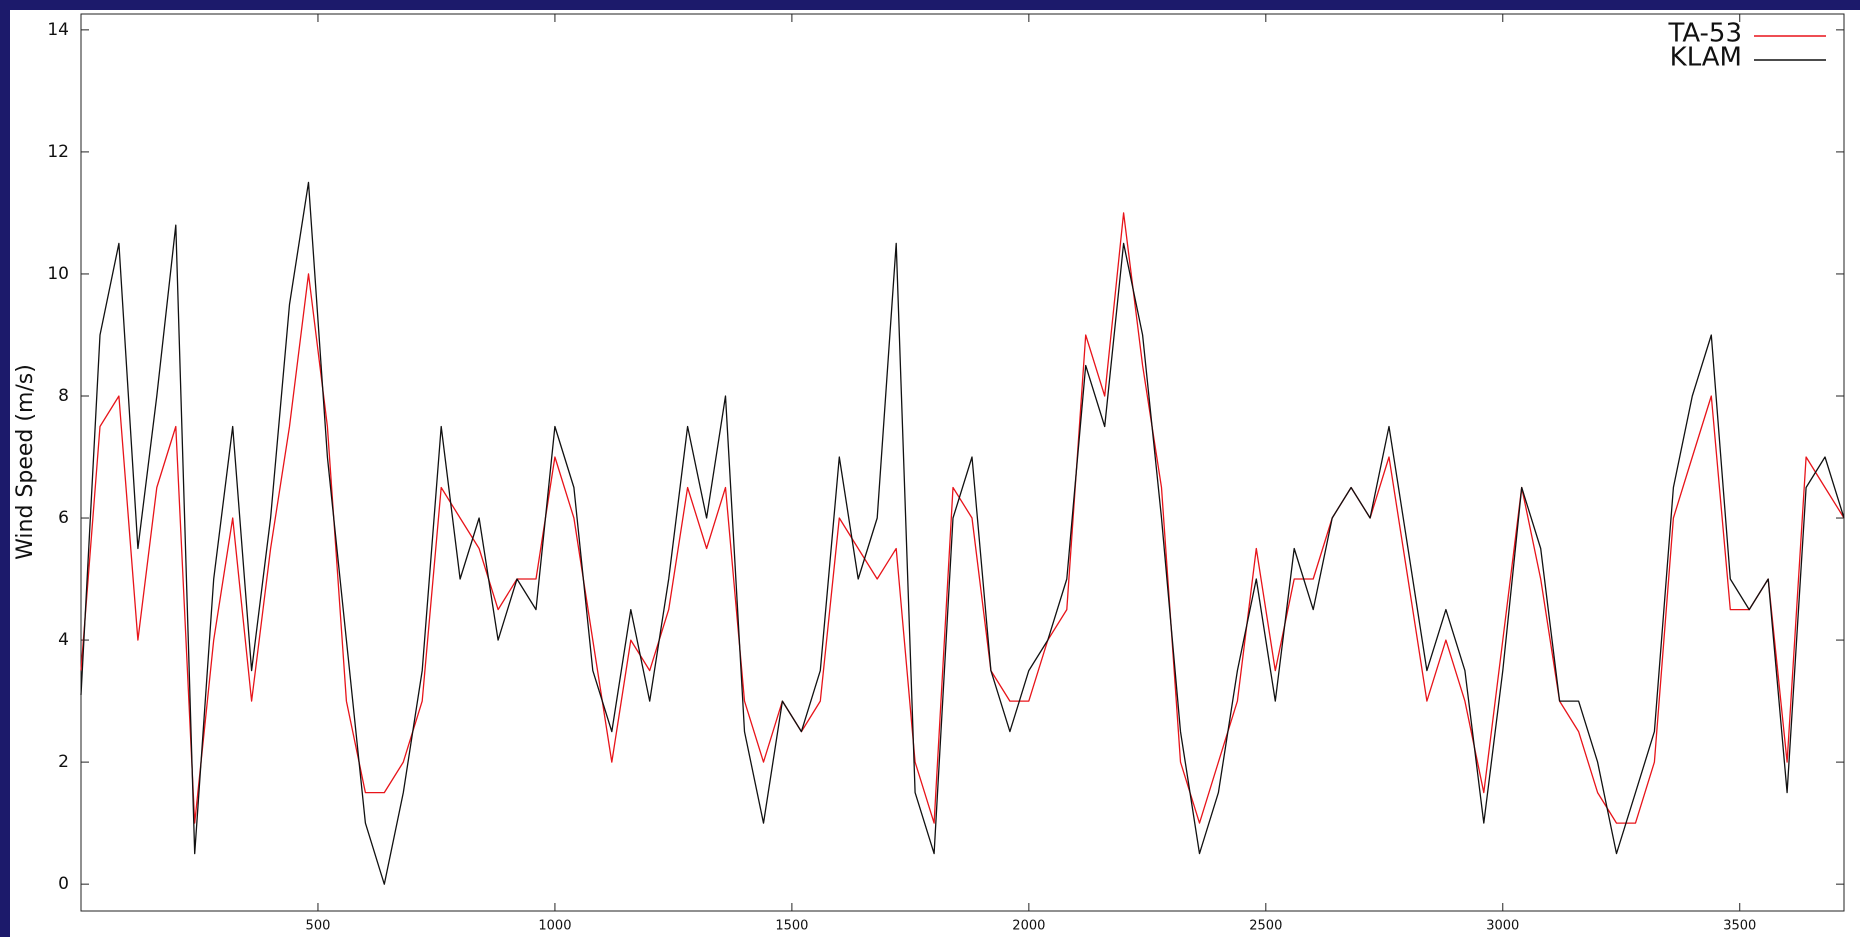 The image size is (1860, 937). Describe the element at coordinates (1265, 926) in the screenshot. I see `x-tick-label: 2500` at that location.